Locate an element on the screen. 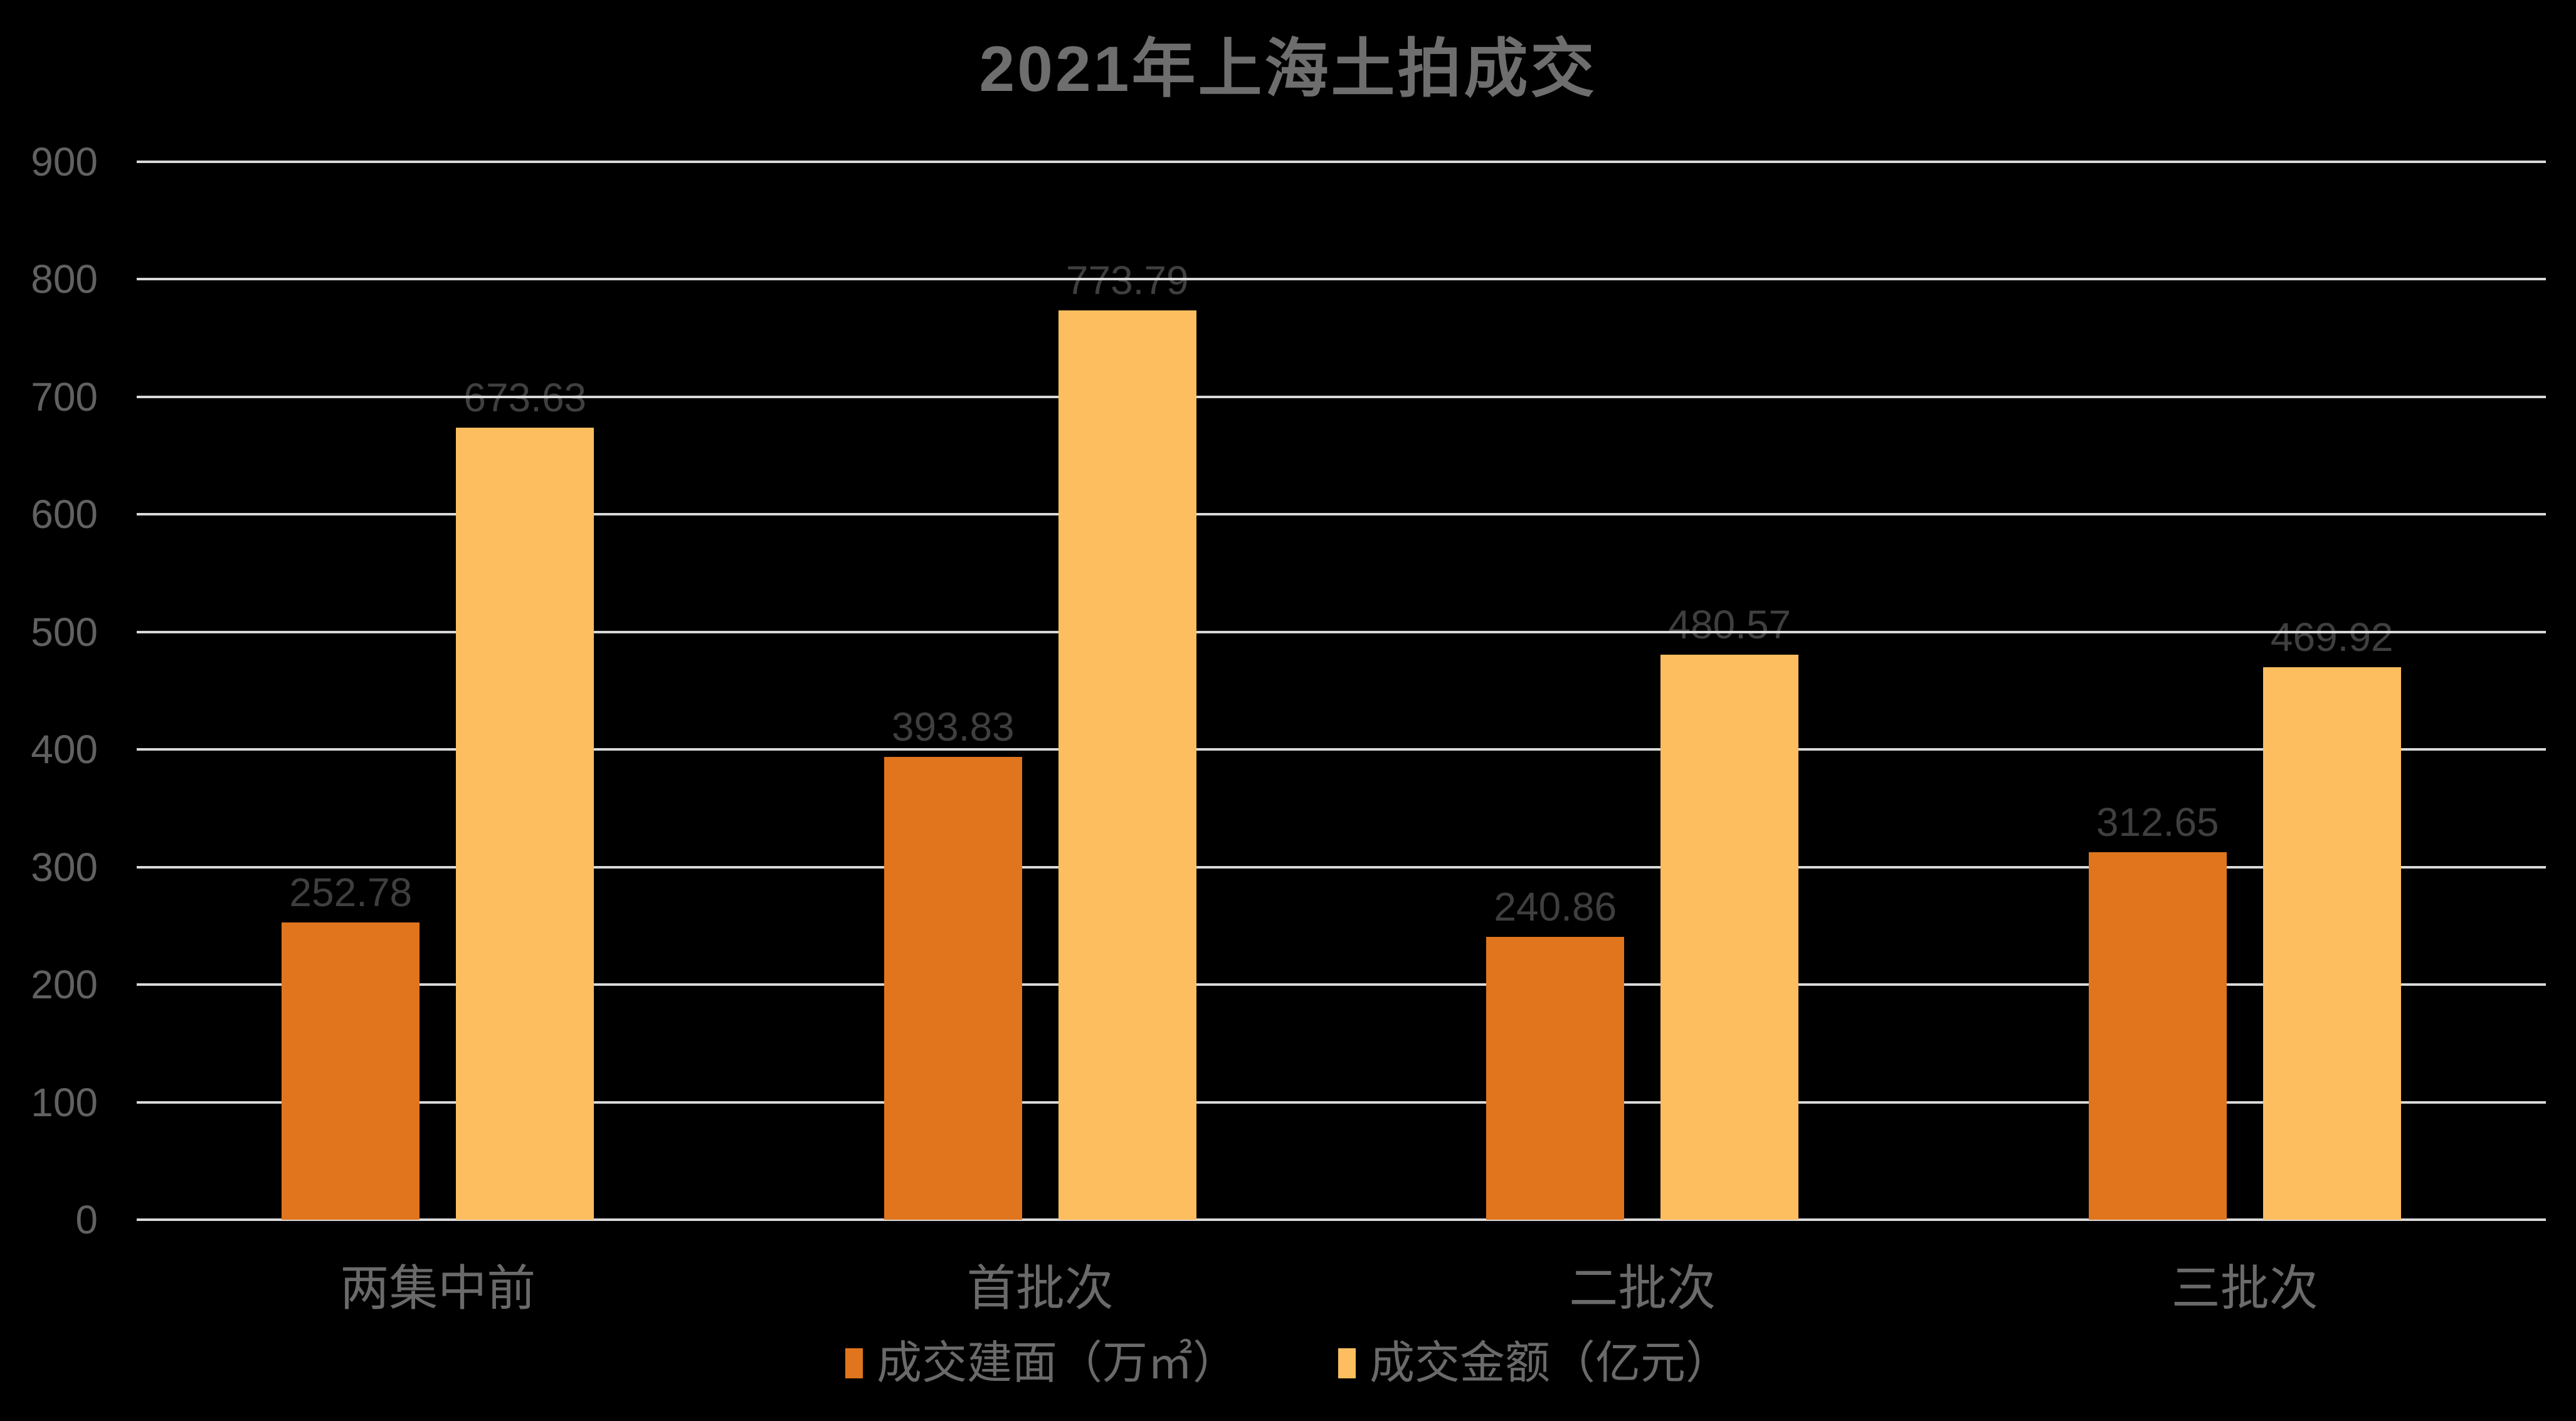  y-axis-tick-label: 600 is located at coordinates (64, 514).